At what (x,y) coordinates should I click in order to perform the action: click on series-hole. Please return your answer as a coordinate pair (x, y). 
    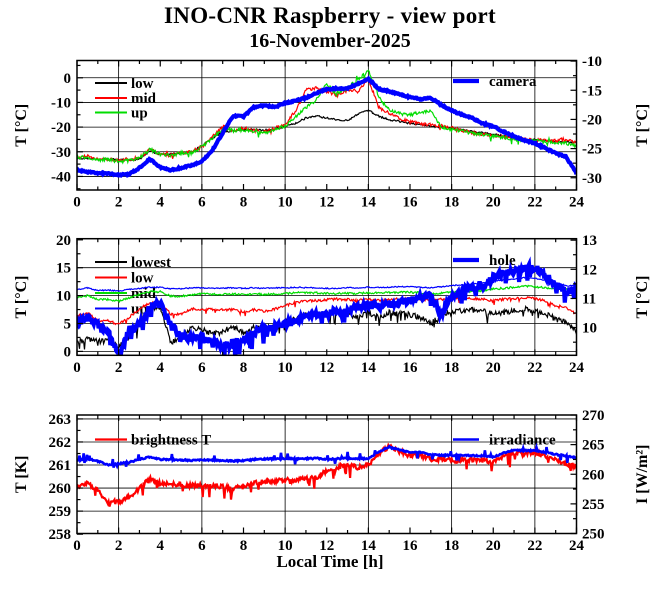
    Looking at the image, I should click on (327, 306).